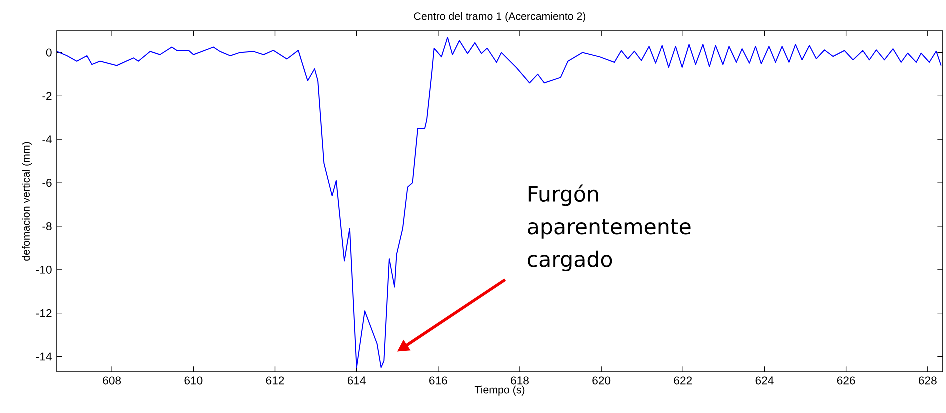 Image resolution: width=946 pixels, height=413 pixels. Describe the element at coordinates (500, 17) in the screenshot. I see `chart-title: Centro del tramo 1 (Acercamiento 2)` at that location.